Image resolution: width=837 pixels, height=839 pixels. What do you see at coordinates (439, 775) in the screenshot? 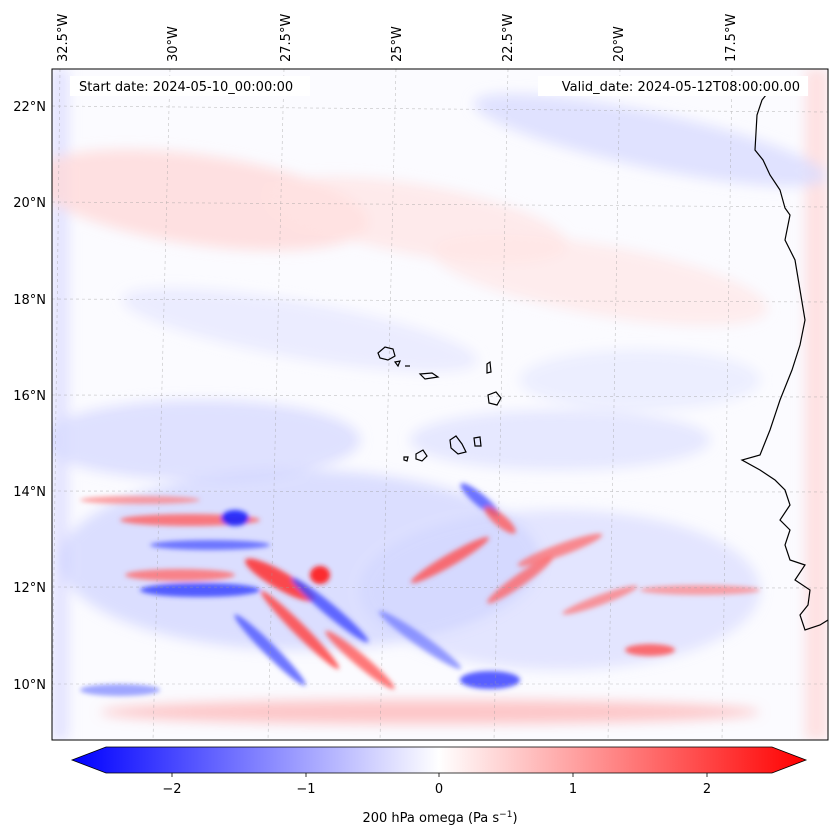
I see `colorbar-ticks` at bounding box center [439, 775].